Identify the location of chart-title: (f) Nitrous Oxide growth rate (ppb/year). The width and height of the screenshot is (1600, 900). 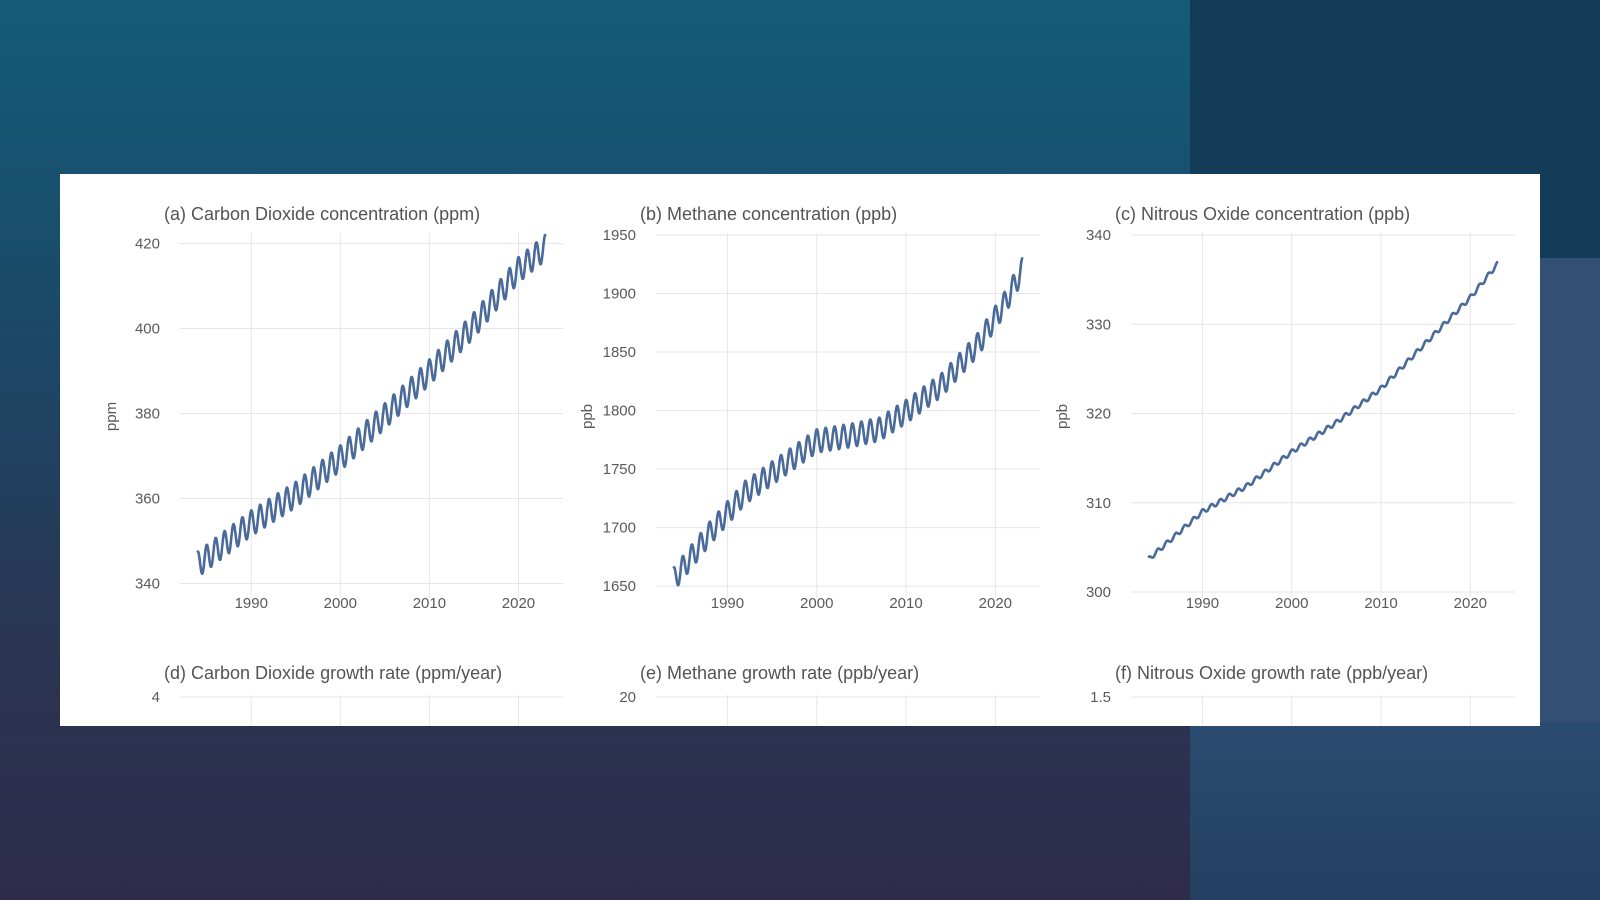
(1271, 673).